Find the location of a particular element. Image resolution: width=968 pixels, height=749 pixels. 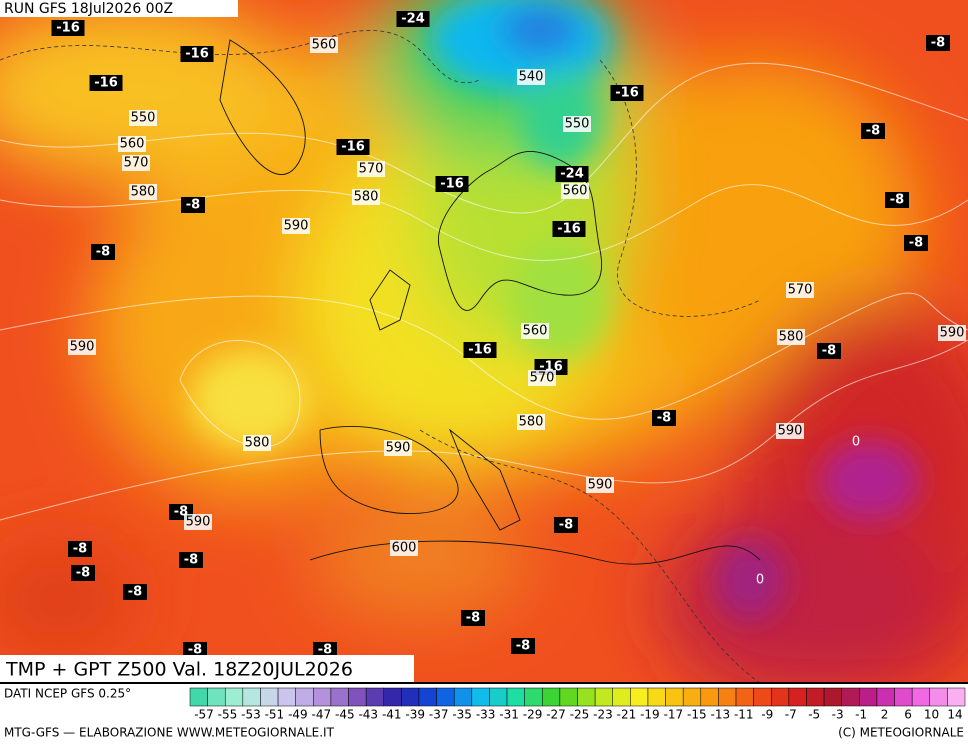

height-label: 560 is located at coordinates (132, 144).